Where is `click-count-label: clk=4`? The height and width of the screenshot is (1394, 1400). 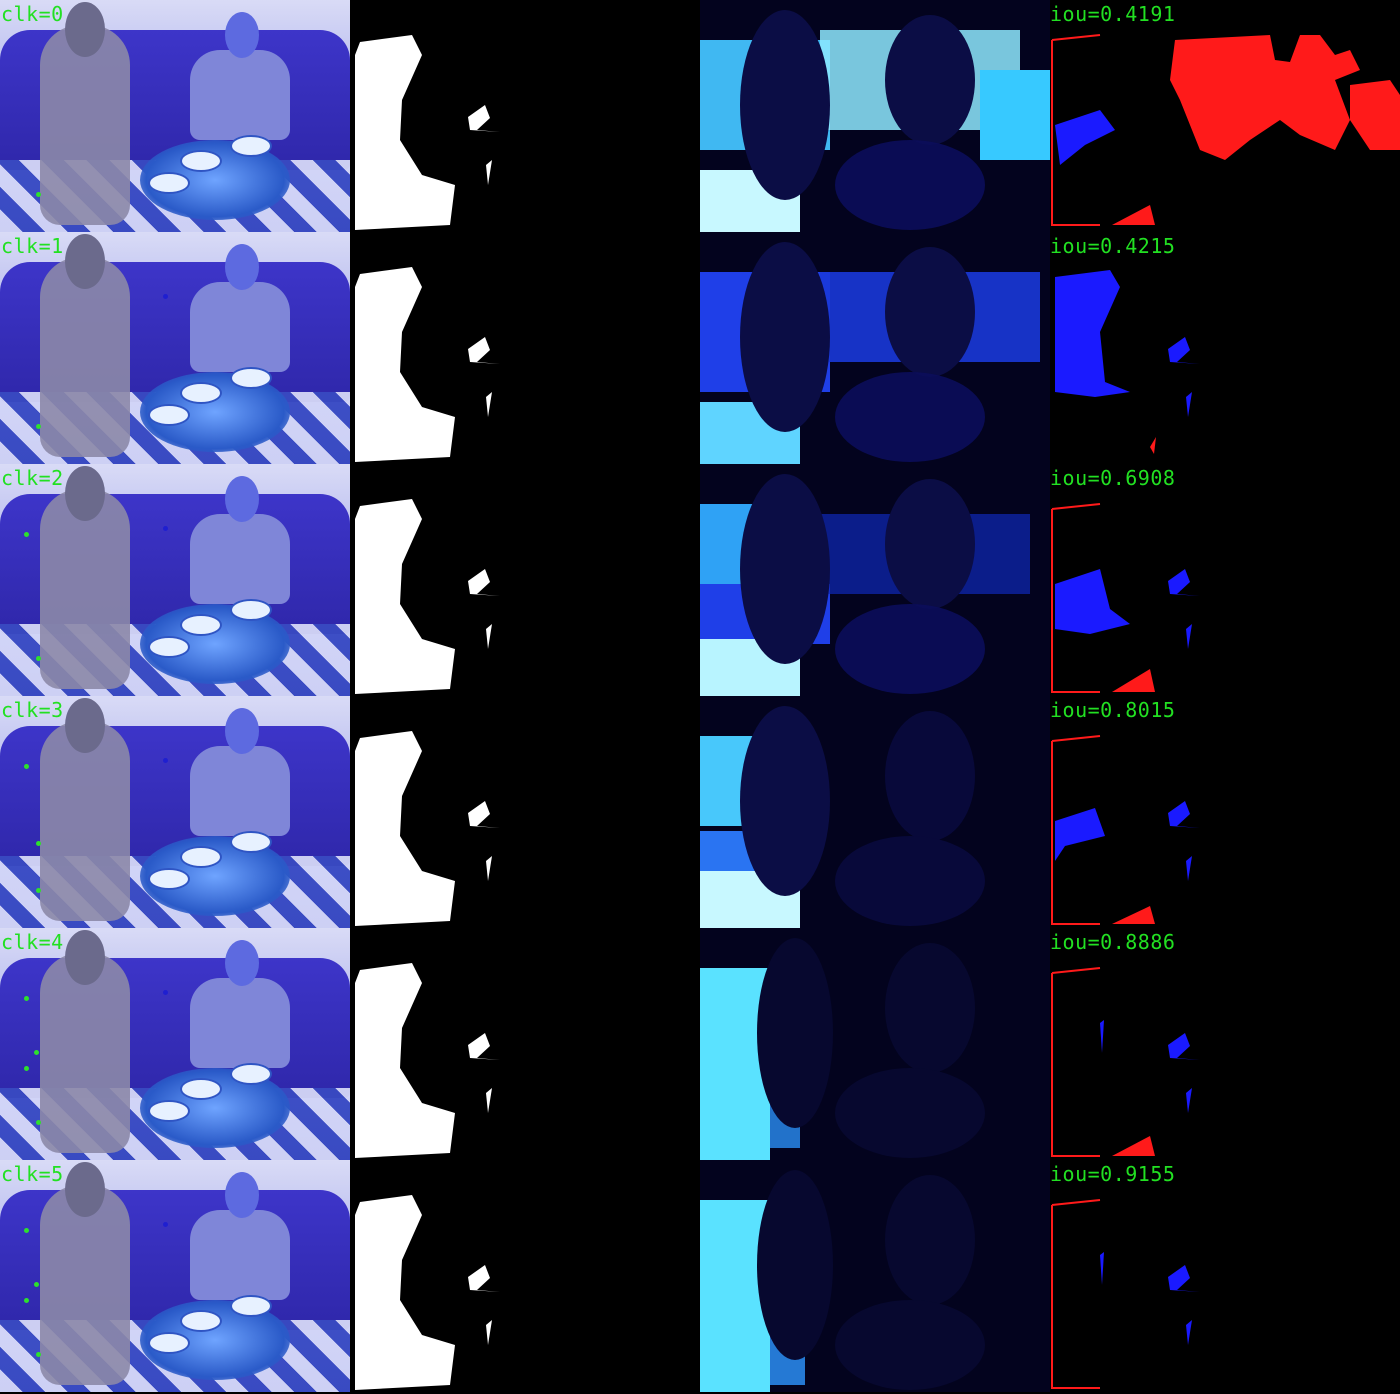 click-count-label: clk=4 is located at coordinates (32, 942).